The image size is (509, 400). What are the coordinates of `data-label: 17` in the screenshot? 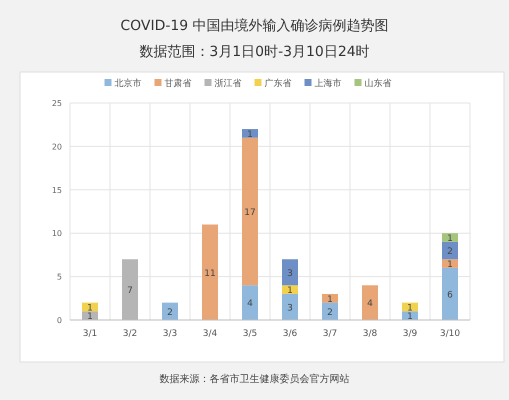 It's located at (250, 213).